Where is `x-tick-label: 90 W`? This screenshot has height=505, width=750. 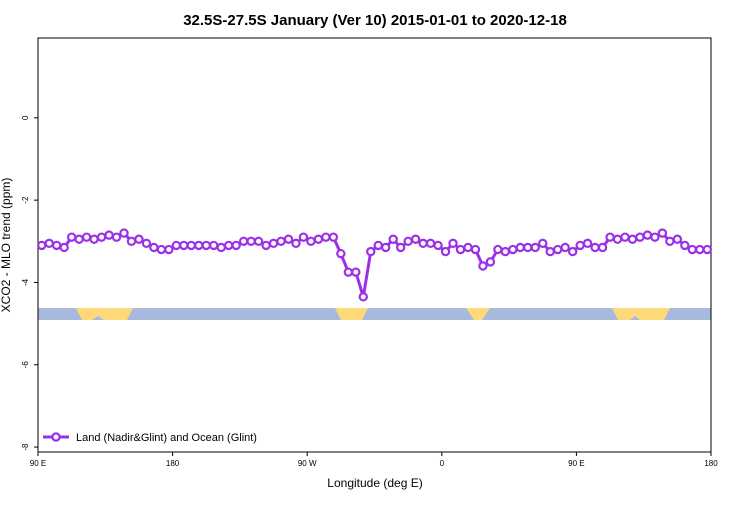
x-tick-label: 90 W is located at coordinates (307, 463).